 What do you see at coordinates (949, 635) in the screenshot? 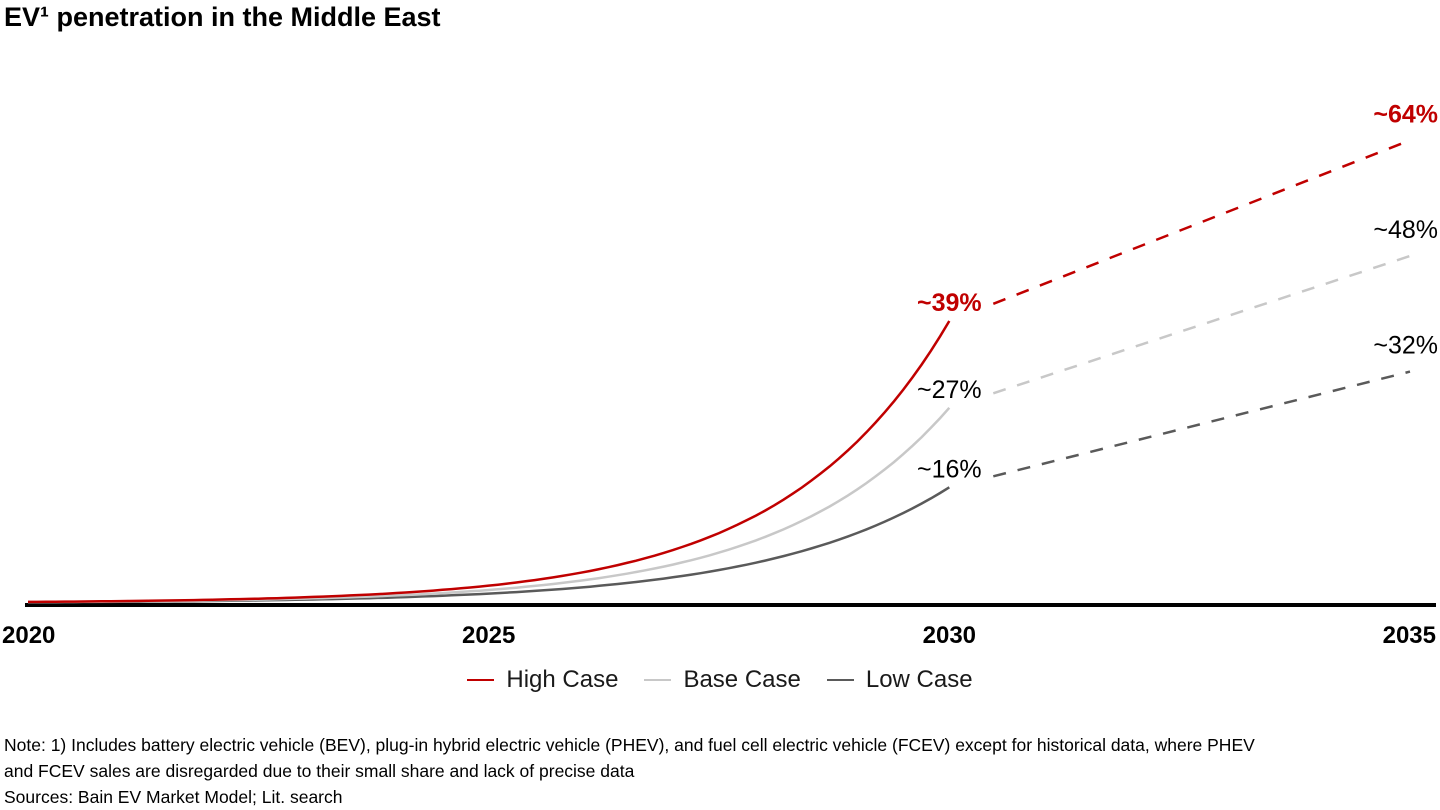
I see `x-tick-label-2030: 2030` at bounding box center [949, 635].